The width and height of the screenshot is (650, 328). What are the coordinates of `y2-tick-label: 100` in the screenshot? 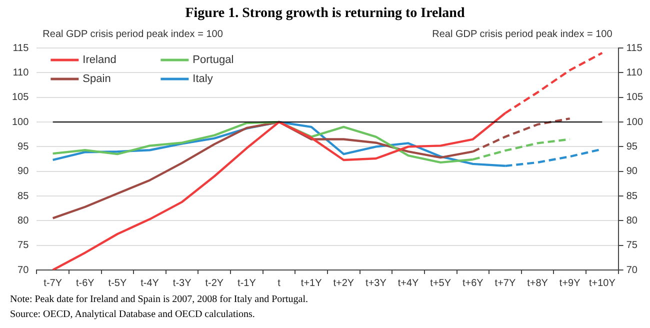 It's located at (635, 122).